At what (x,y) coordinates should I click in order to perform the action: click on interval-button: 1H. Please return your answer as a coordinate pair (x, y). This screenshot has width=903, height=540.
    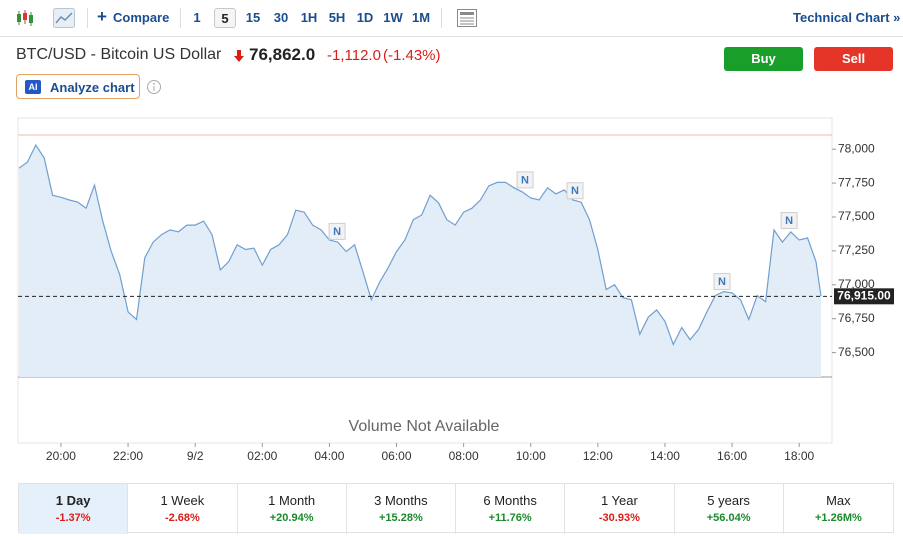
    Looking at the image, I should click on (309, 17).